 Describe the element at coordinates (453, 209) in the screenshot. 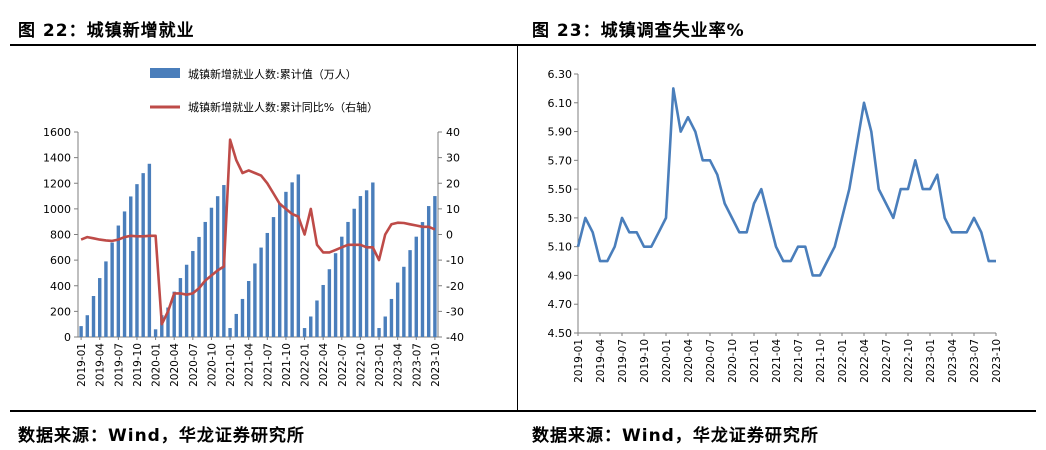

I see `right-tick-label: 10` at that location.